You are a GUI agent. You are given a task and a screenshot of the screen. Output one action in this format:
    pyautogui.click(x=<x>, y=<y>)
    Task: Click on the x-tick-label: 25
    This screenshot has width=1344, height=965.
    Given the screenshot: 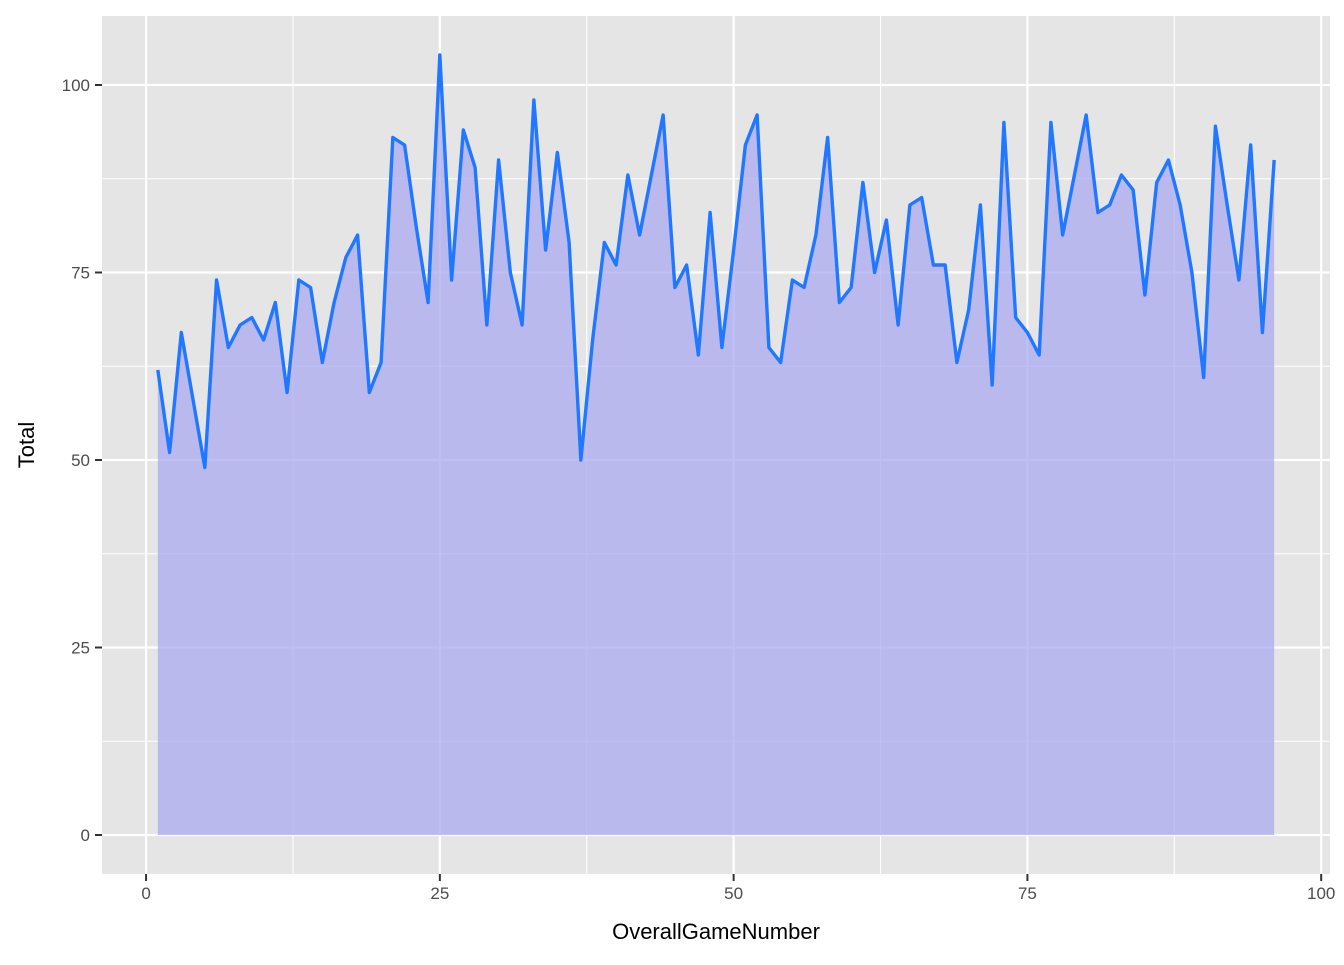 What is the action you would take?
    pyautogui.click(x=439, y=893)
    